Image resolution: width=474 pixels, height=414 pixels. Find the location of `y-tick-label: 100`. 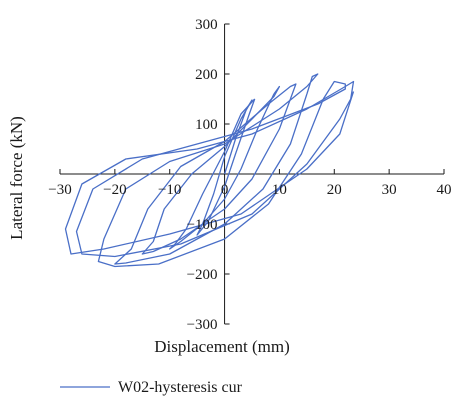

y-tick-label: 100 is located at coordinates (206, 125).